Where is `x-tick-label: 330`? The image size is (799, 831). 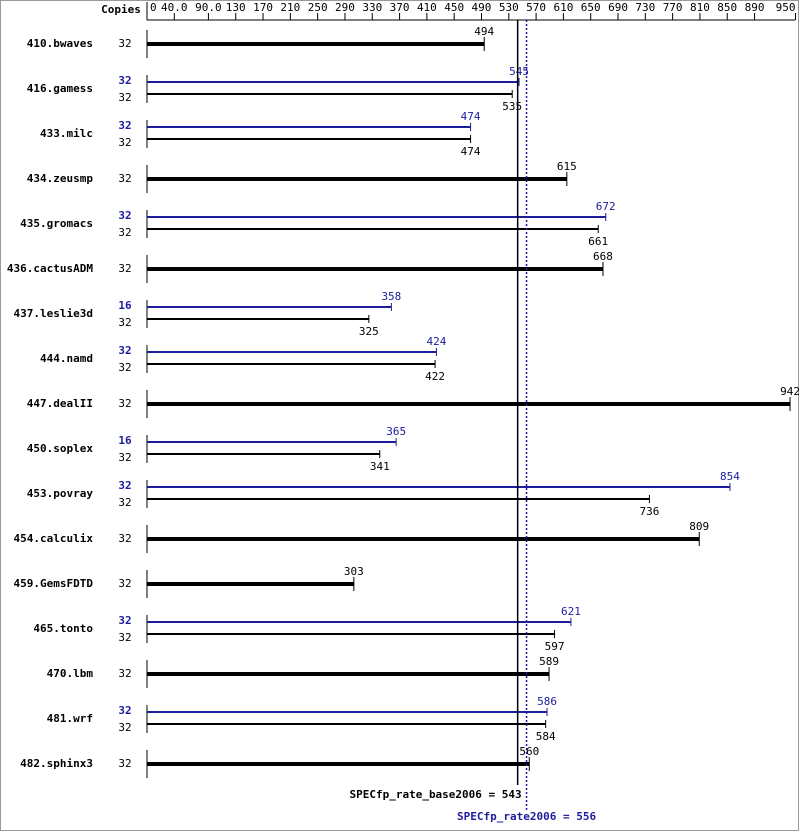
x-tick-label: 330 is located at coordinates (372, 7).